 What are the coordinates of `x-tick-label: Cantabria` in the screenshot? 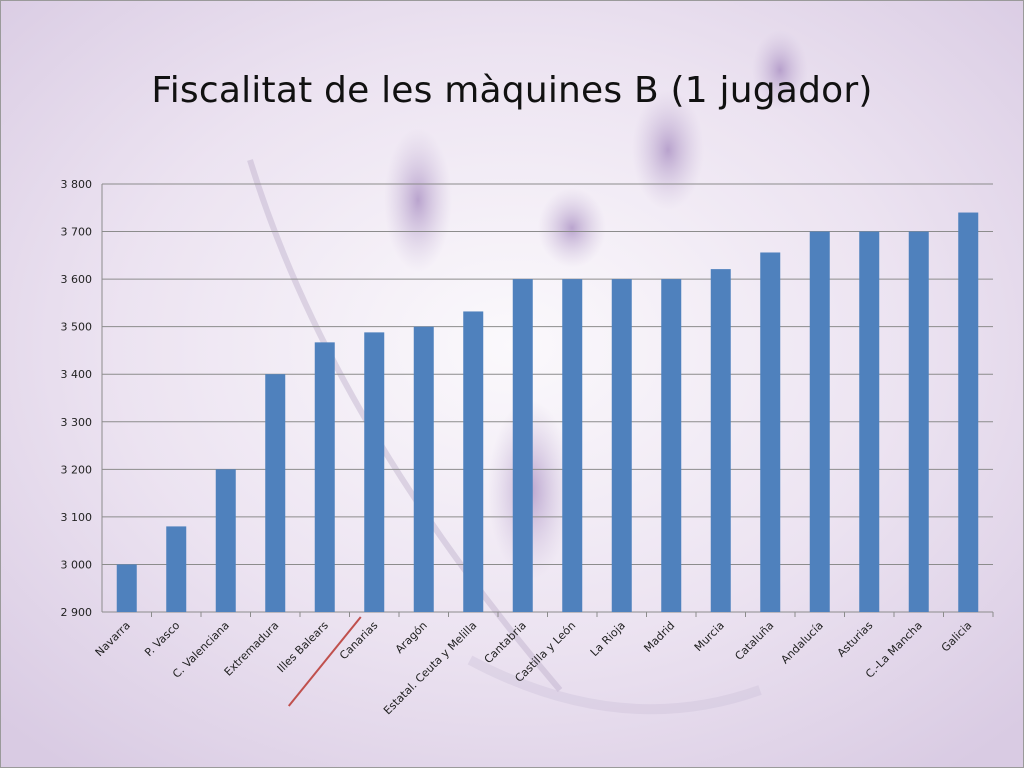 It's located at (505, 642).